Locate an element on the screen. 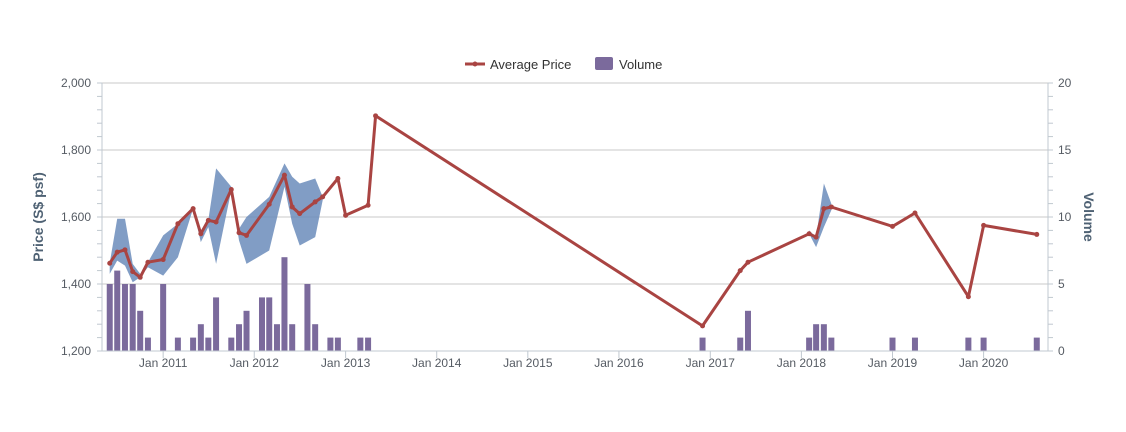  left-tick-label: 1,800 is located at coordinates (76, 150).